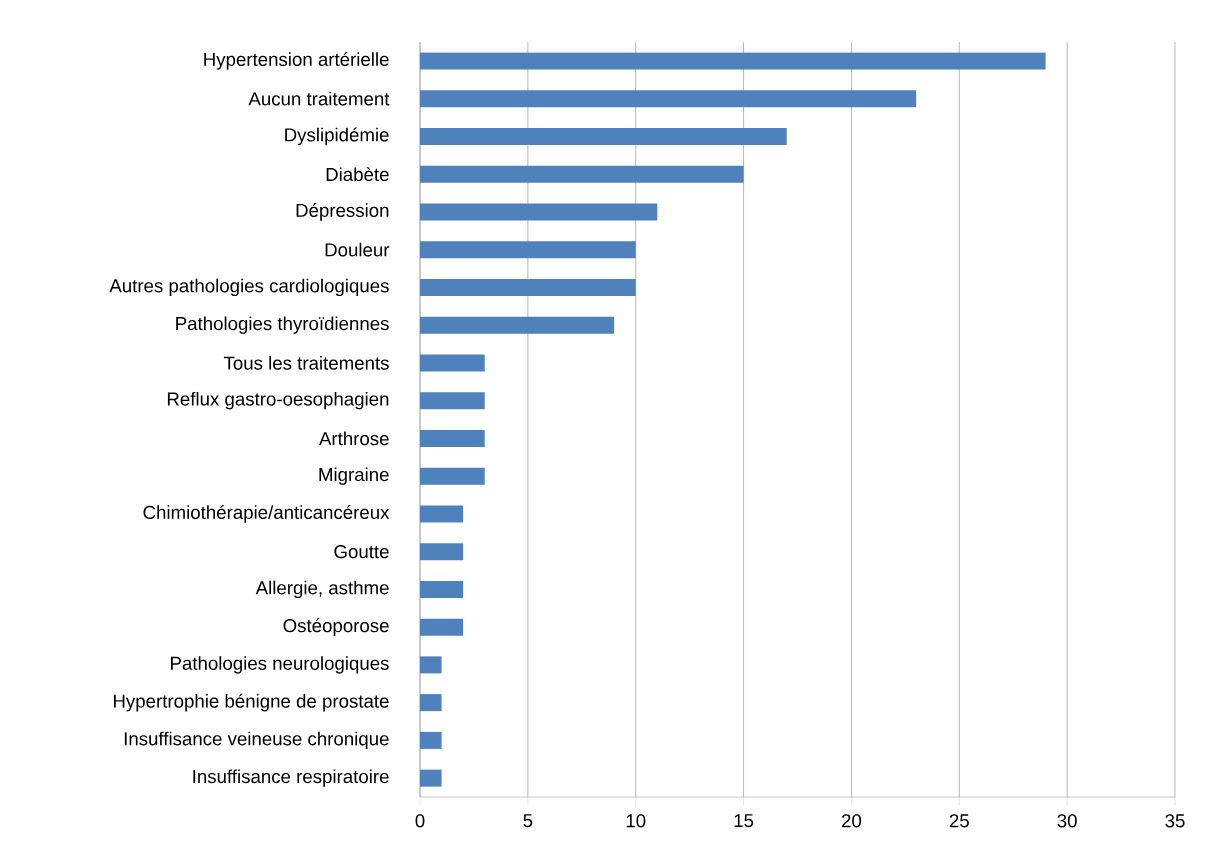 The image size is (1206, 858). What do you see at coordinates (278, 400) in the screenshot?
I see `y-tick-label: Reflux gastro-oesophagien` at bounding box center [278, 400].